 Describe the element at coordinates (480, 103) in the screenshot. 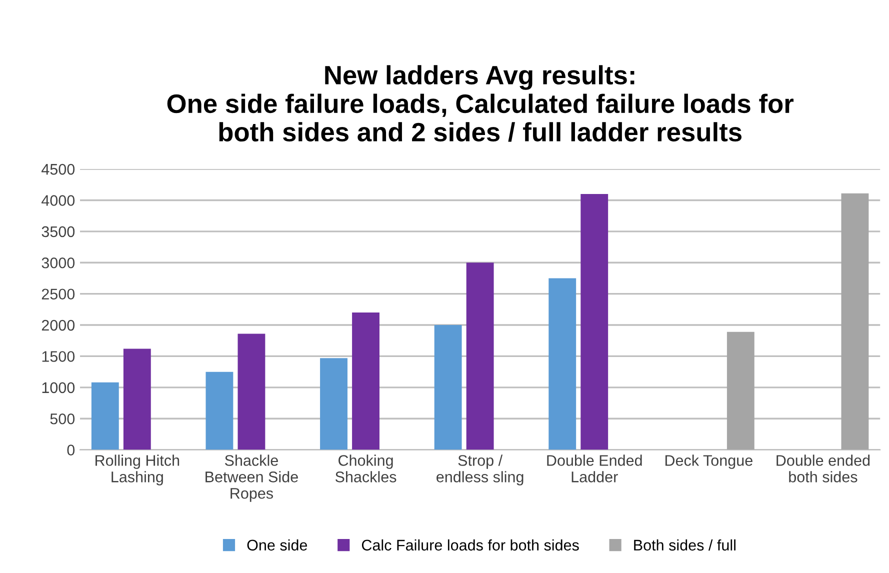

I see `chart-title: New ladders Avg results: One side failure loads, Calculated failure loads for both sides and 2 sides / full ladder results` at that location.